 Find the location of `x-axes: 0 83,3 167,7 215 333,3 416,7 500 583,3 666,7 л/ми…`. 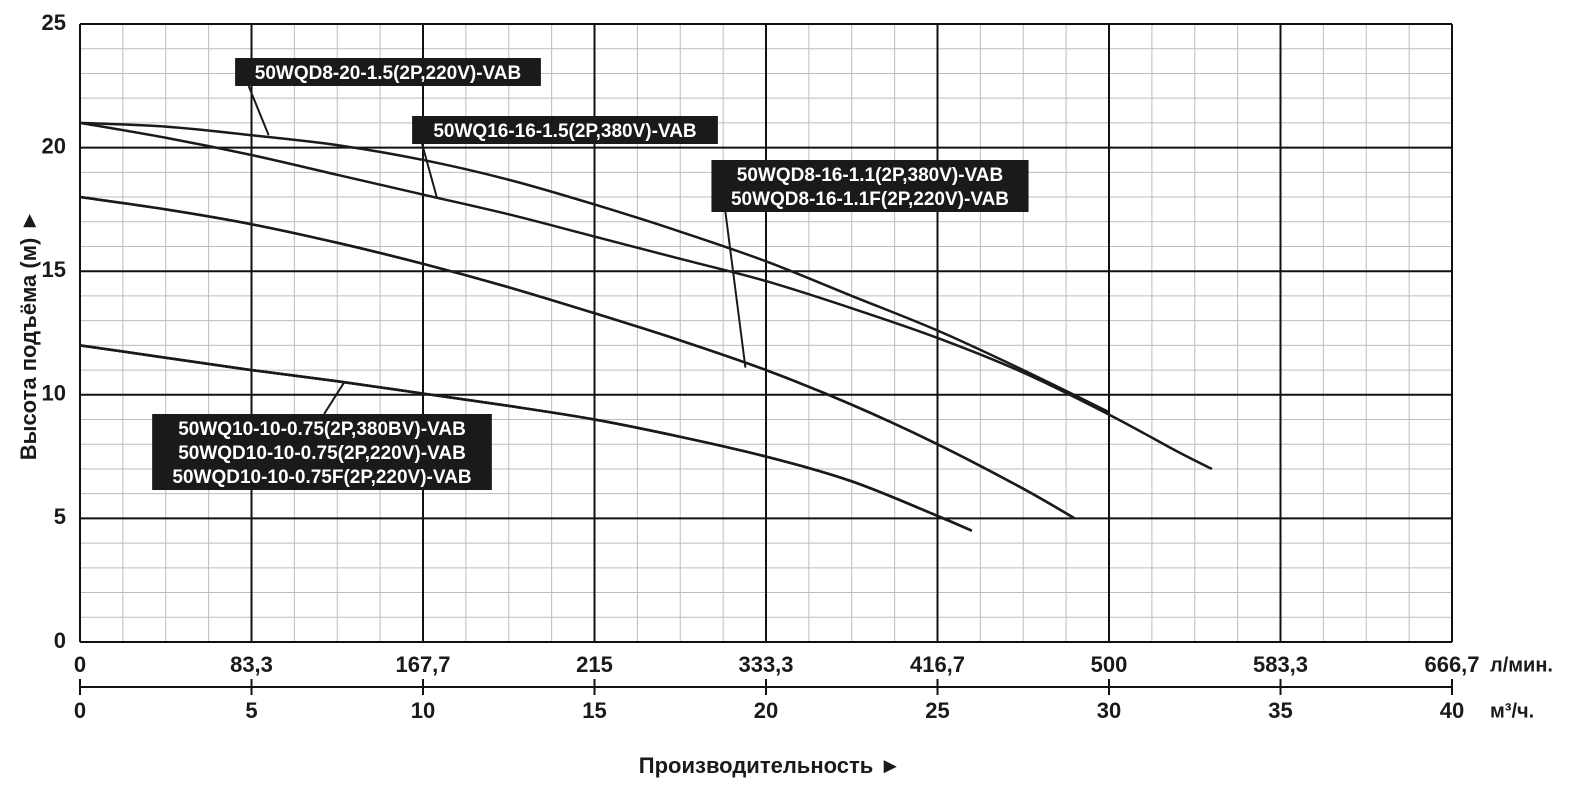

x-axes: 0 83,3 167,7 215 333,3 416,7 500 583,3 666,7 л/ми… is located at coordinates (813, 687).